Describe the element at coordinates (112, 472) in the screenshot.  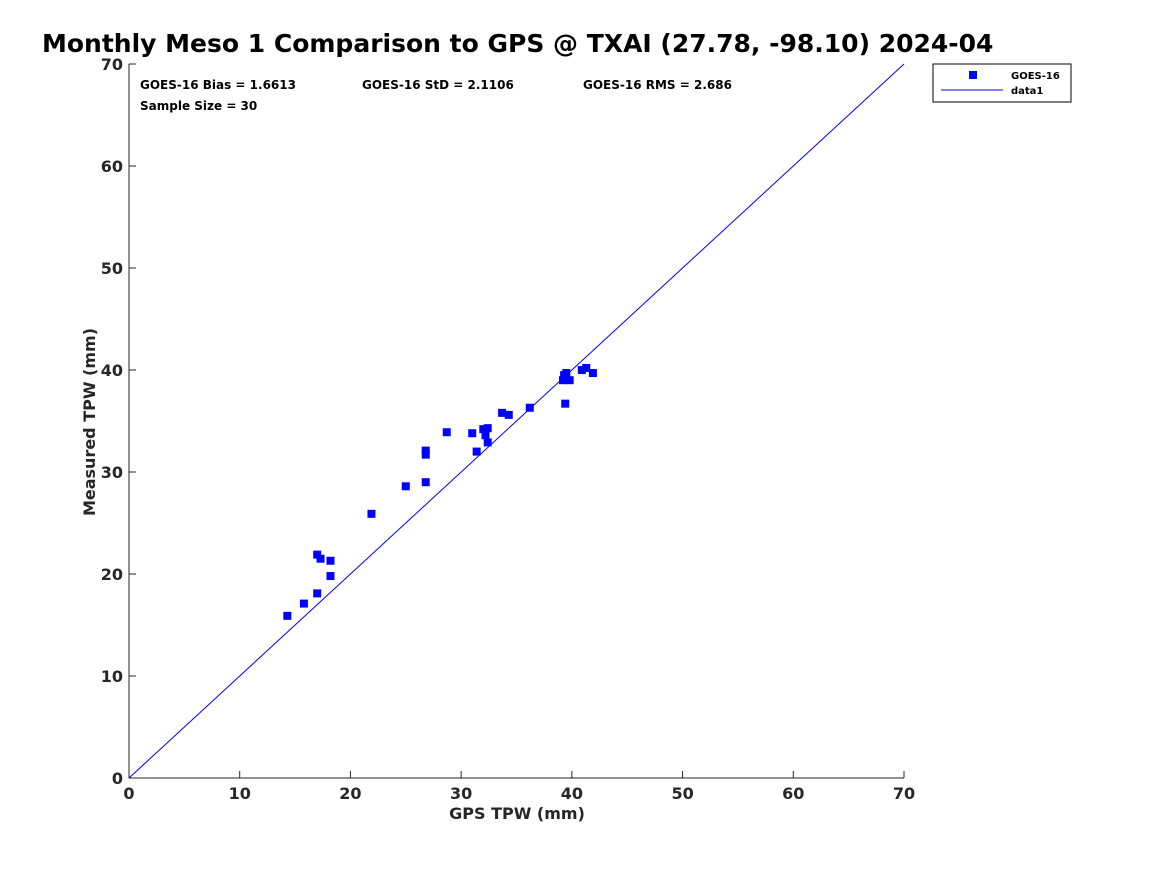
I see `y-tick-label: 30` at that location.